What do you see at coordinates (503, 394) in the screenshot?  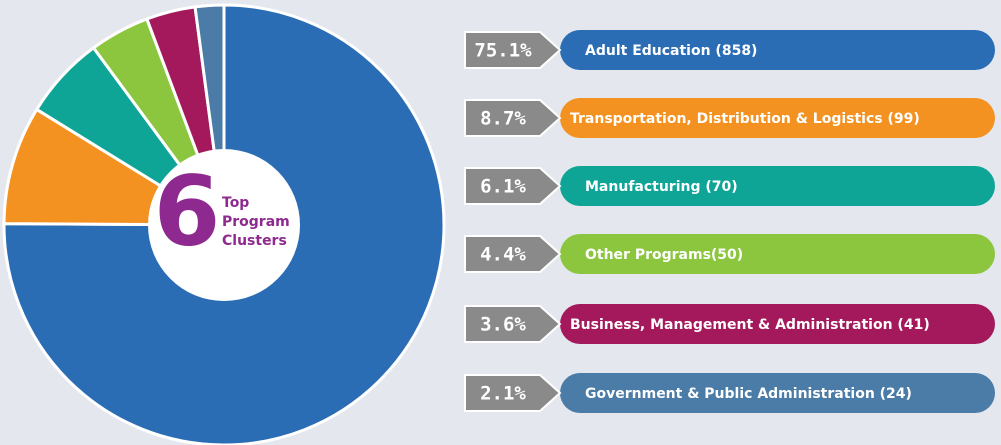 I see `percent-label: 2.1%` at bounding box center [503, 394].